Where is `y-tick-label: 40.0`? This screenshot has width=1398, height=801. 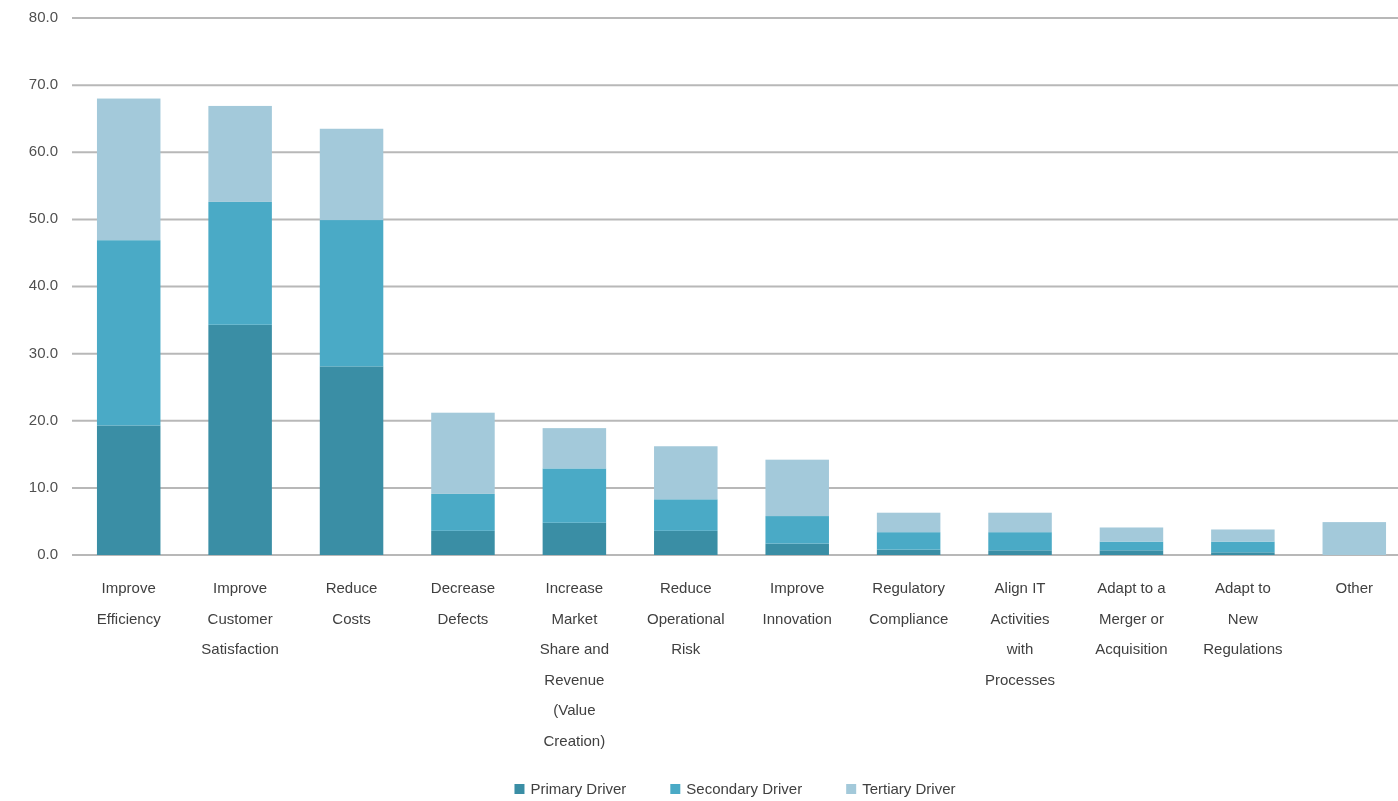
y-tick-label: 40.0 is located at coordinates (43, 285).